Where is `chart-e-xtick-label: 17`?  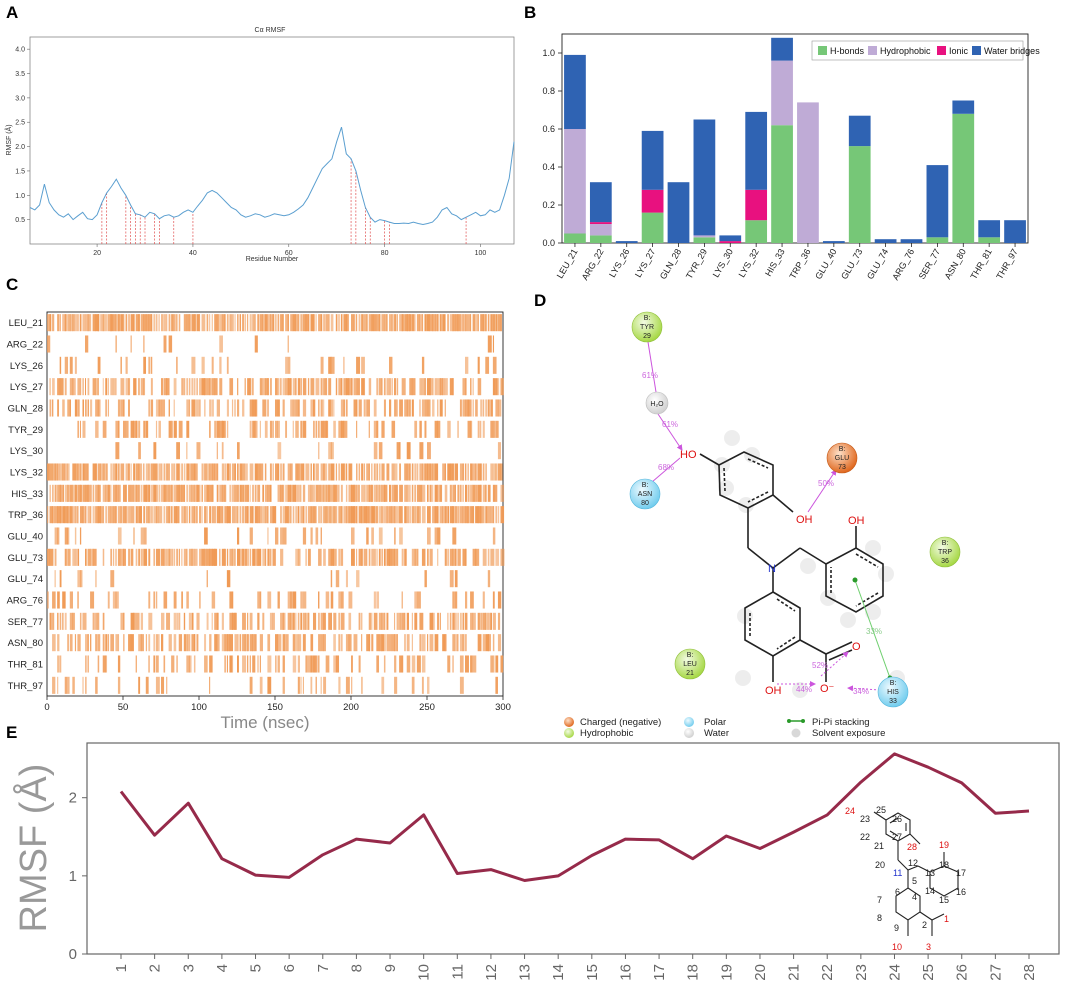 chart-e-xtick-label: 17 is located at coordinates (659, 972).